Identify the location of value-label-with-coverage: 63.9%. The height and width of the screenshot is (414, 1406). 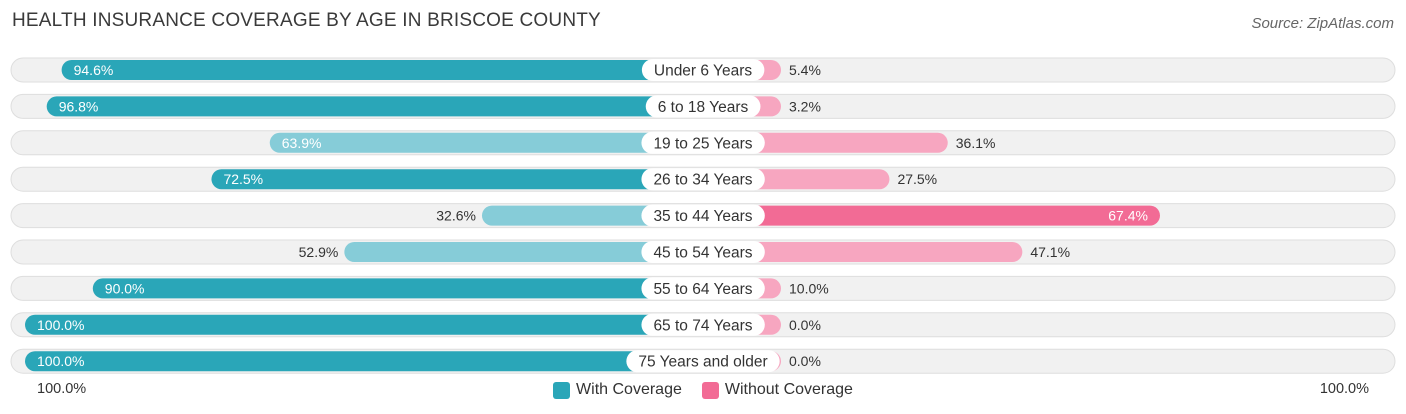
(302, 143).